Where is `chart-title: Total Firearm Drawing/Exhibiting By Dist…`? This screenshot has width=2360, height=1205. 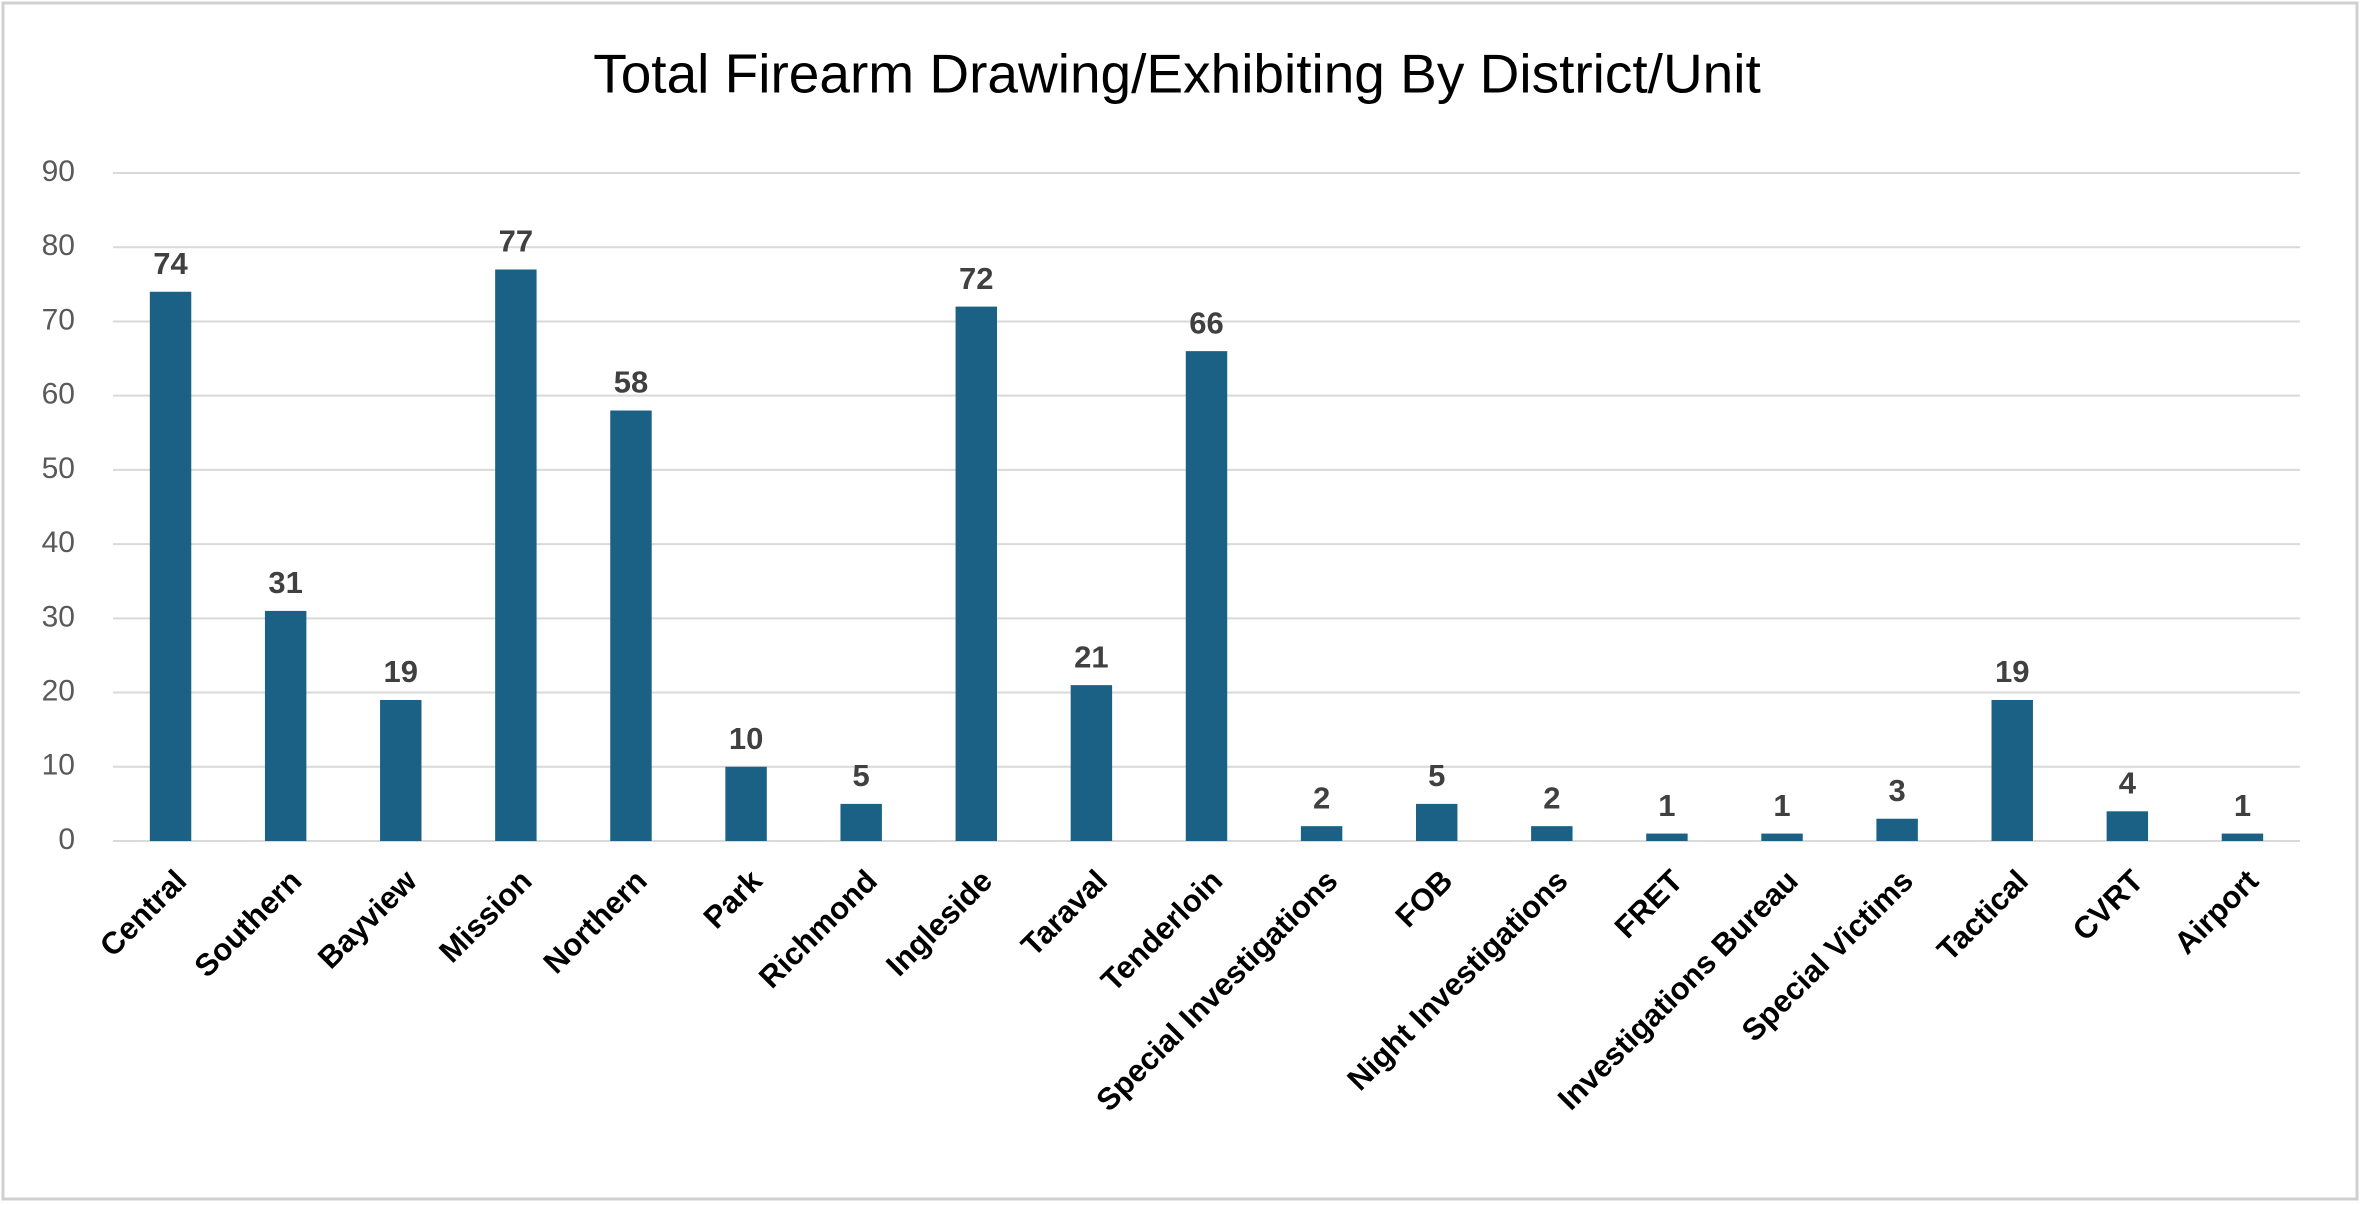
chart-title: Total Firearm Drawing/Exhibiting By Dist… is located at coordinates (1177, 74).